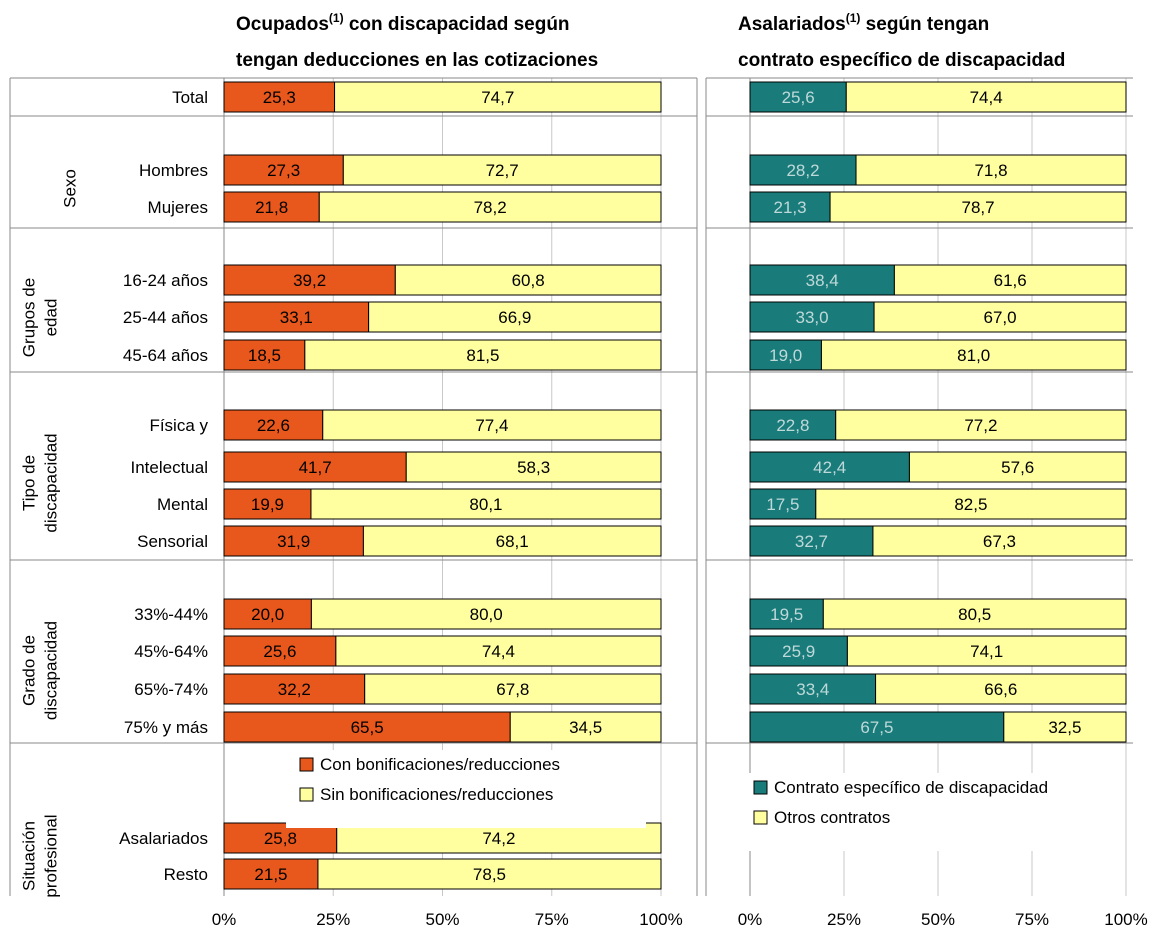  I want to click on left-label-a-1: 27,3, so click(283, 170).